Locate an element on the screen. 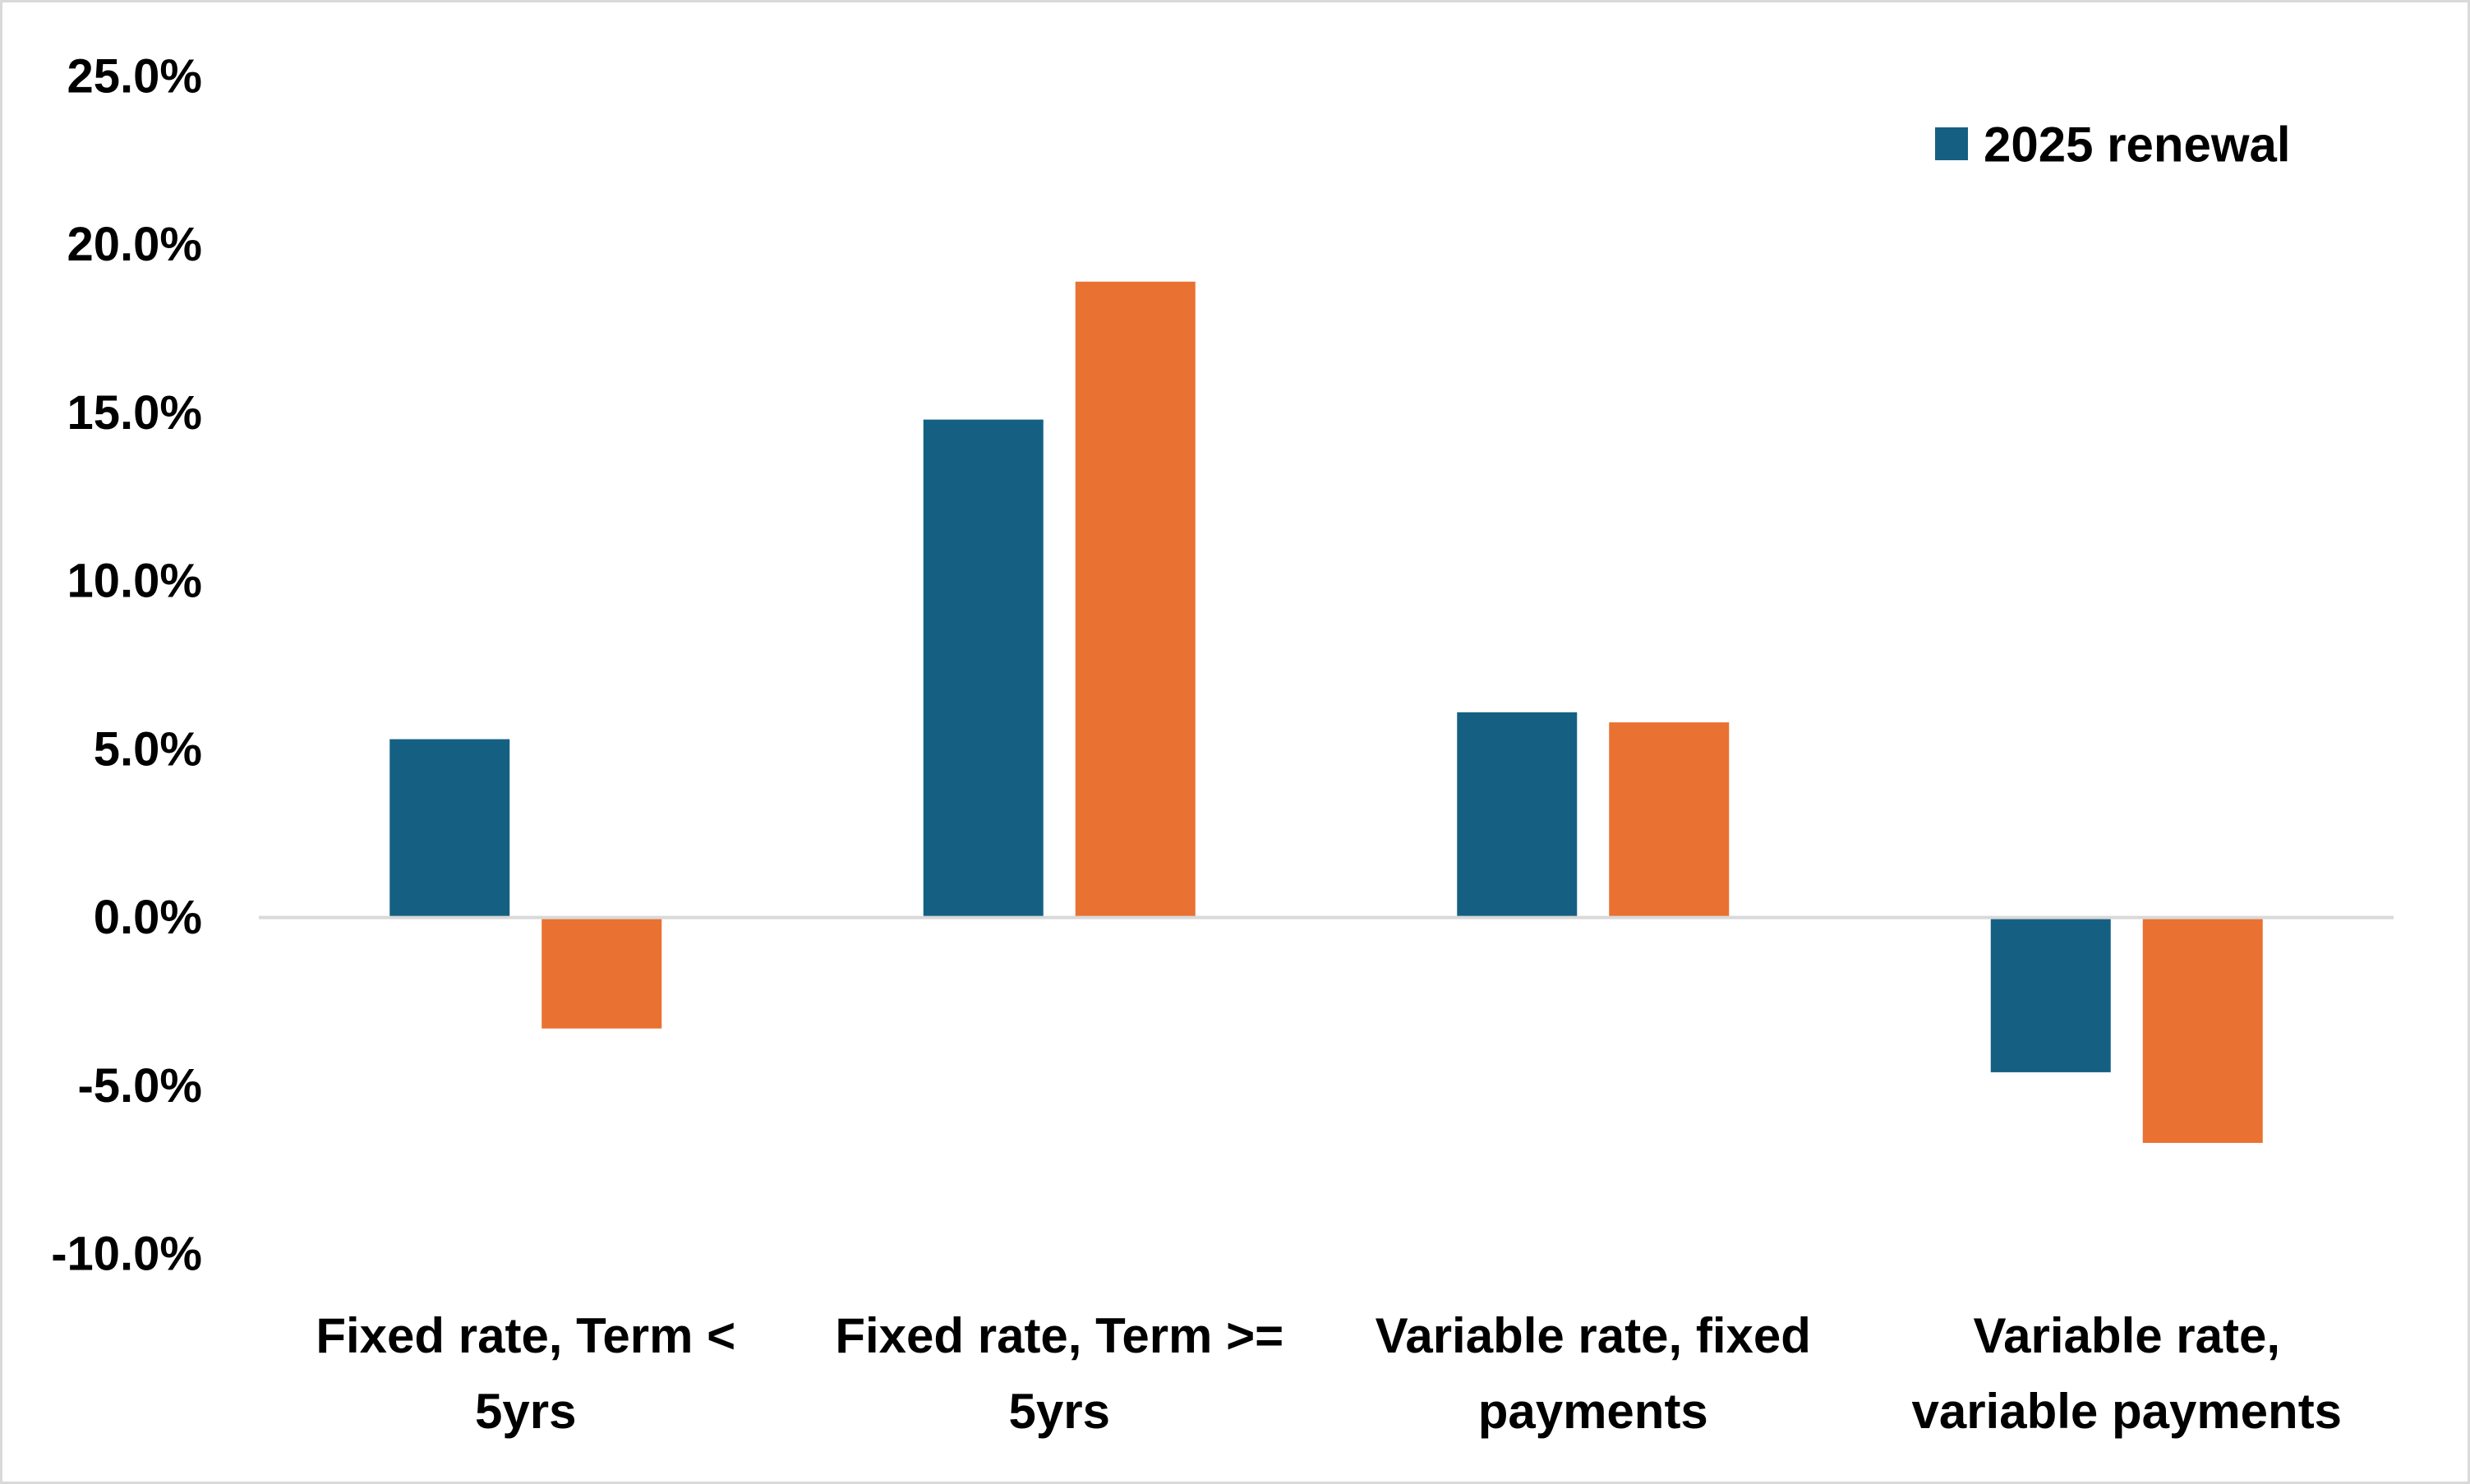  y-tick-label: -10.0% is located at coordinates (126, 1255).